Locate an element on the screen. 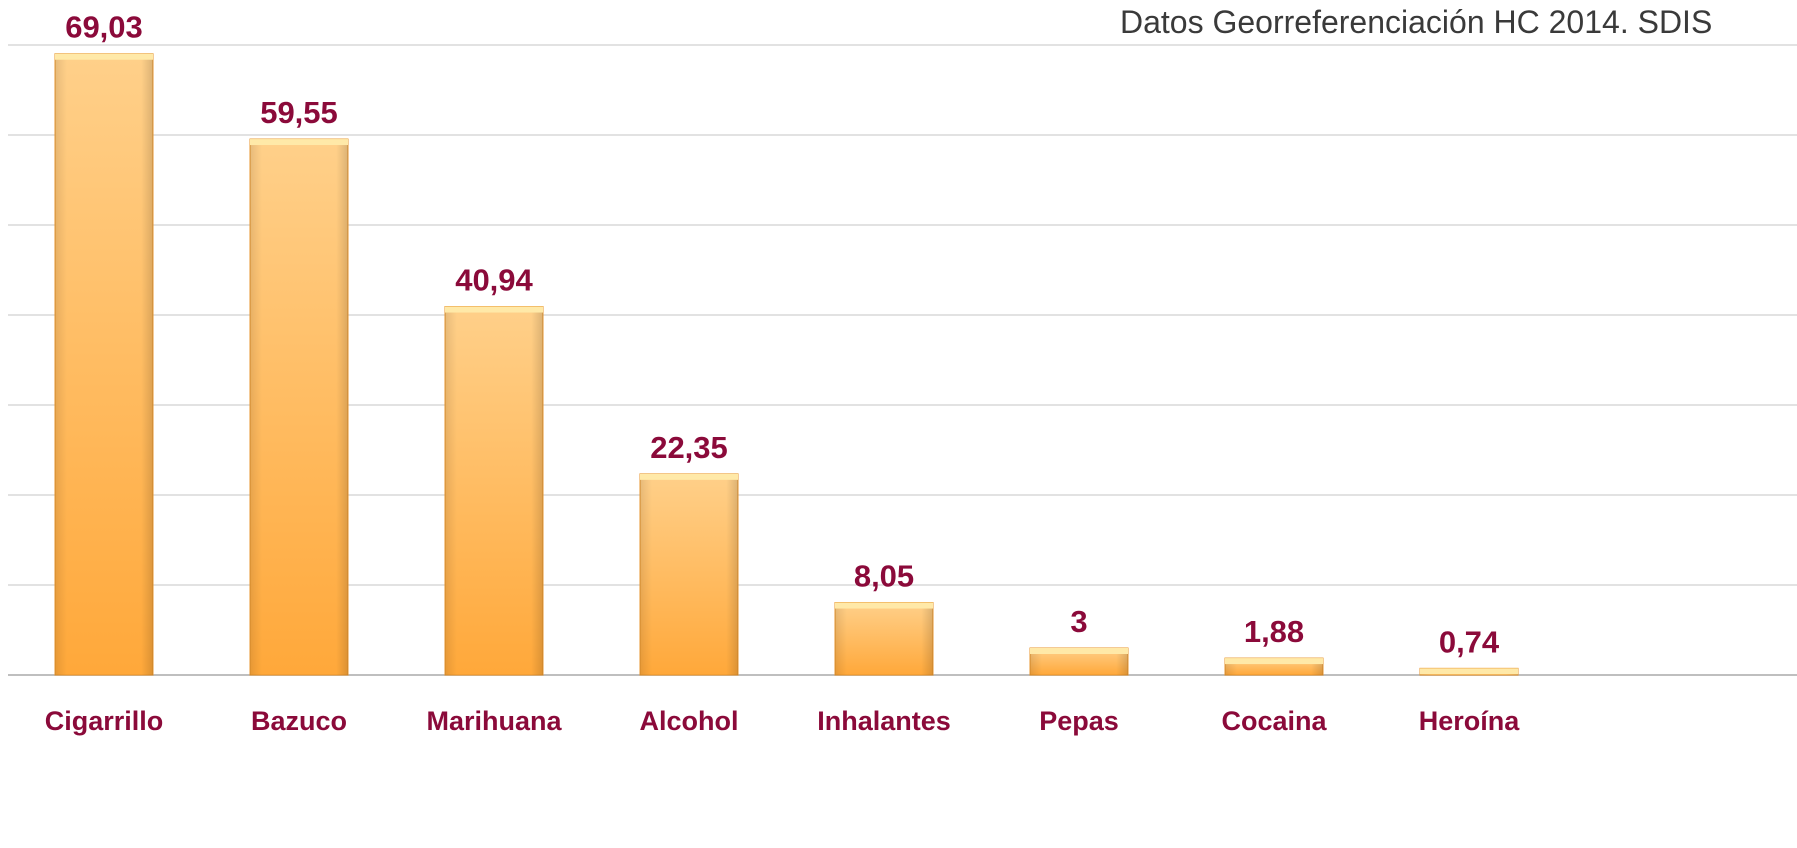  bar-inhalantes is located at coordinates (884, 639).